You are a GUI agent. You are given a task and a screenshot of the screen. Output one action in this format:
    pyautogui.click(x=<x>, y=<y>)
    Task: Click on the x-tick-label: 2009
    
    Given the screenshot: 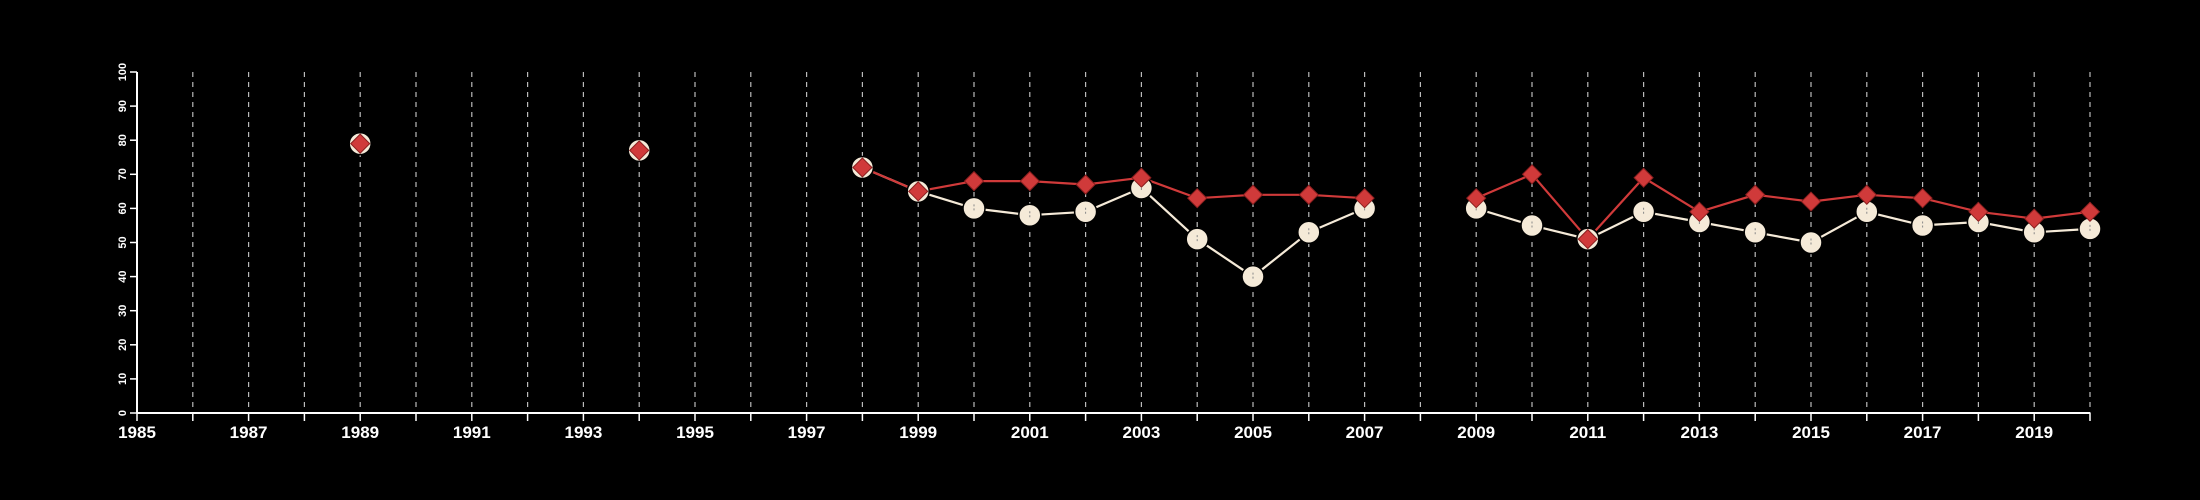 What is the action you would take?
    pyautogui.click(x=1476, y=432)
    